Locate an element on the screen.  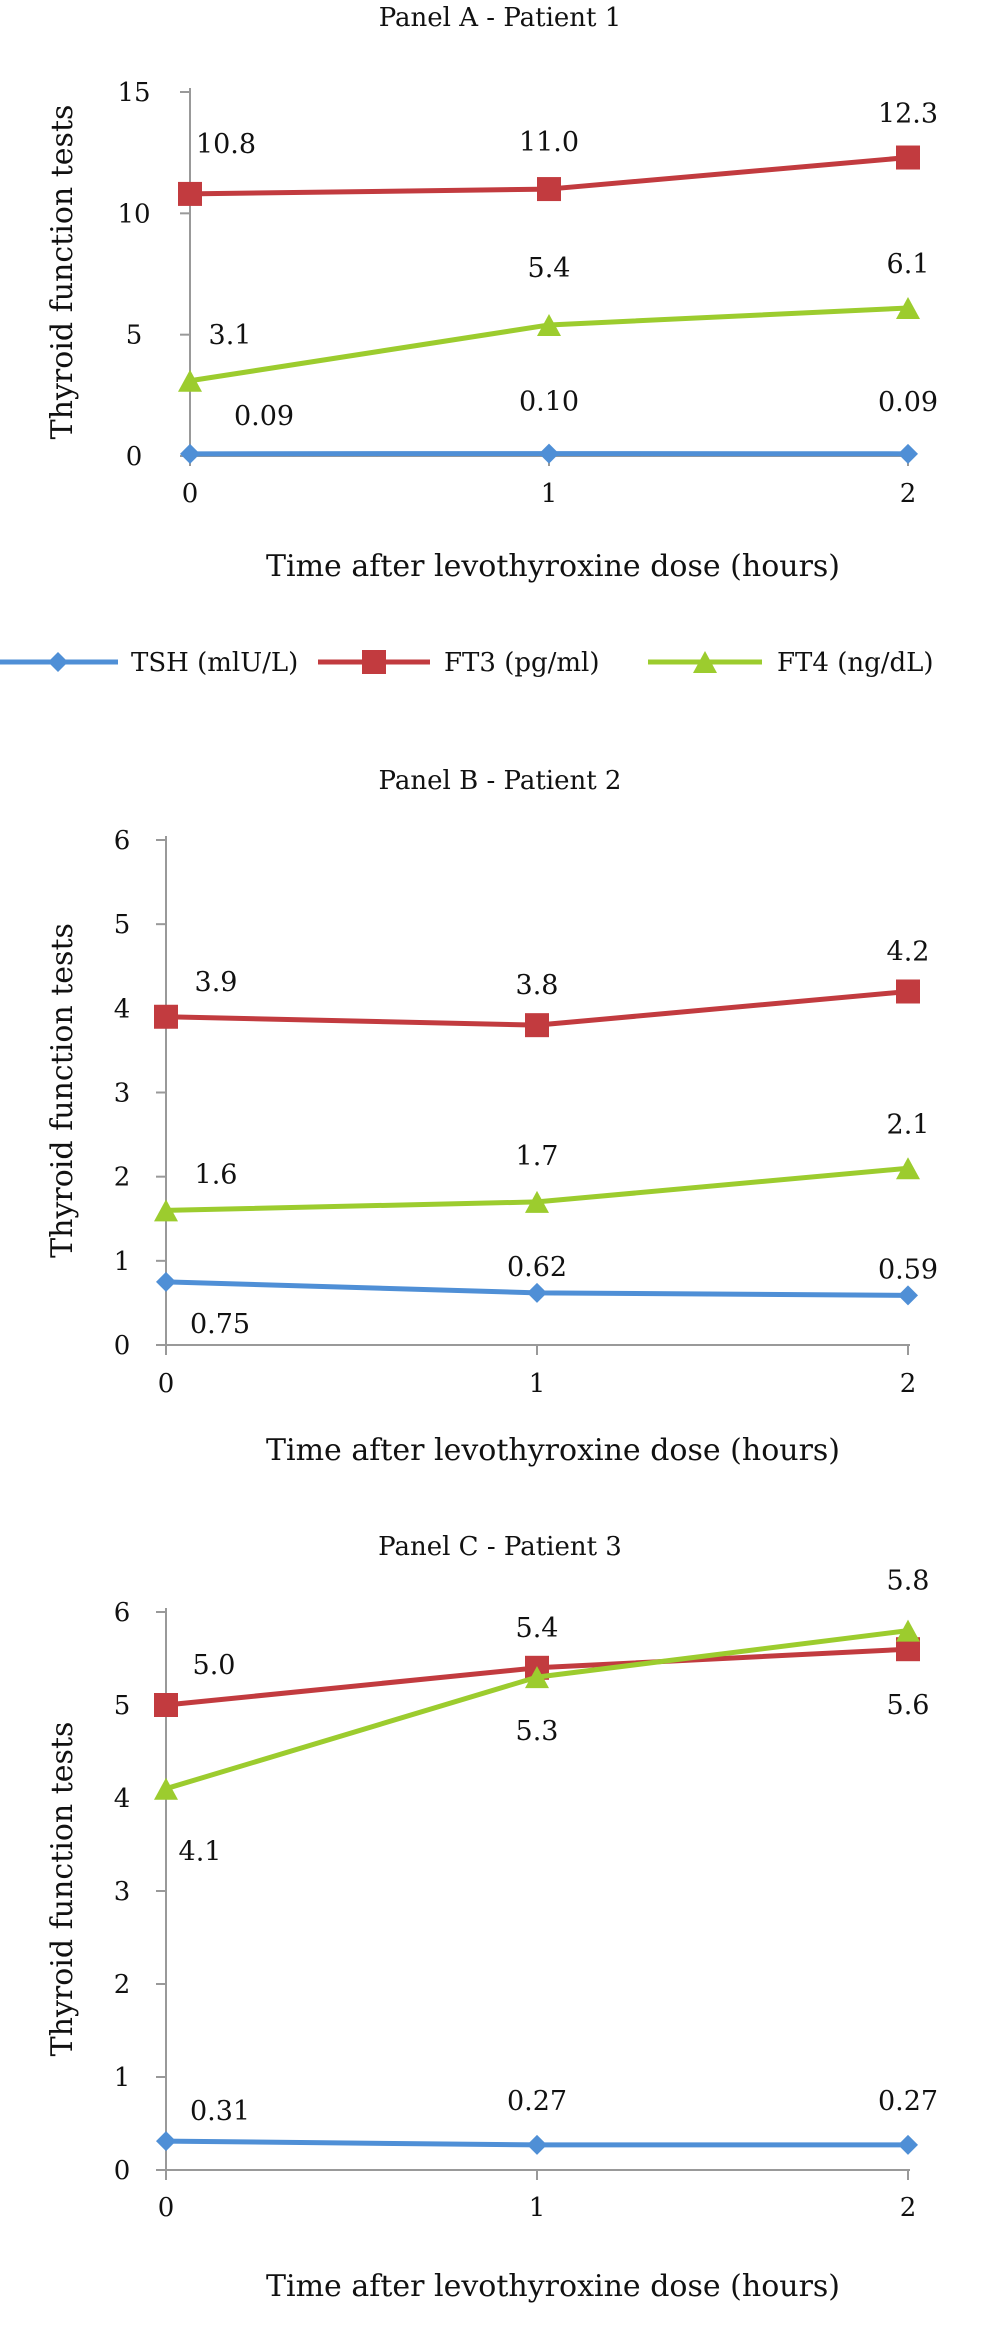
data-label-ft4: 5.4 is located at coordinates (549, 268).